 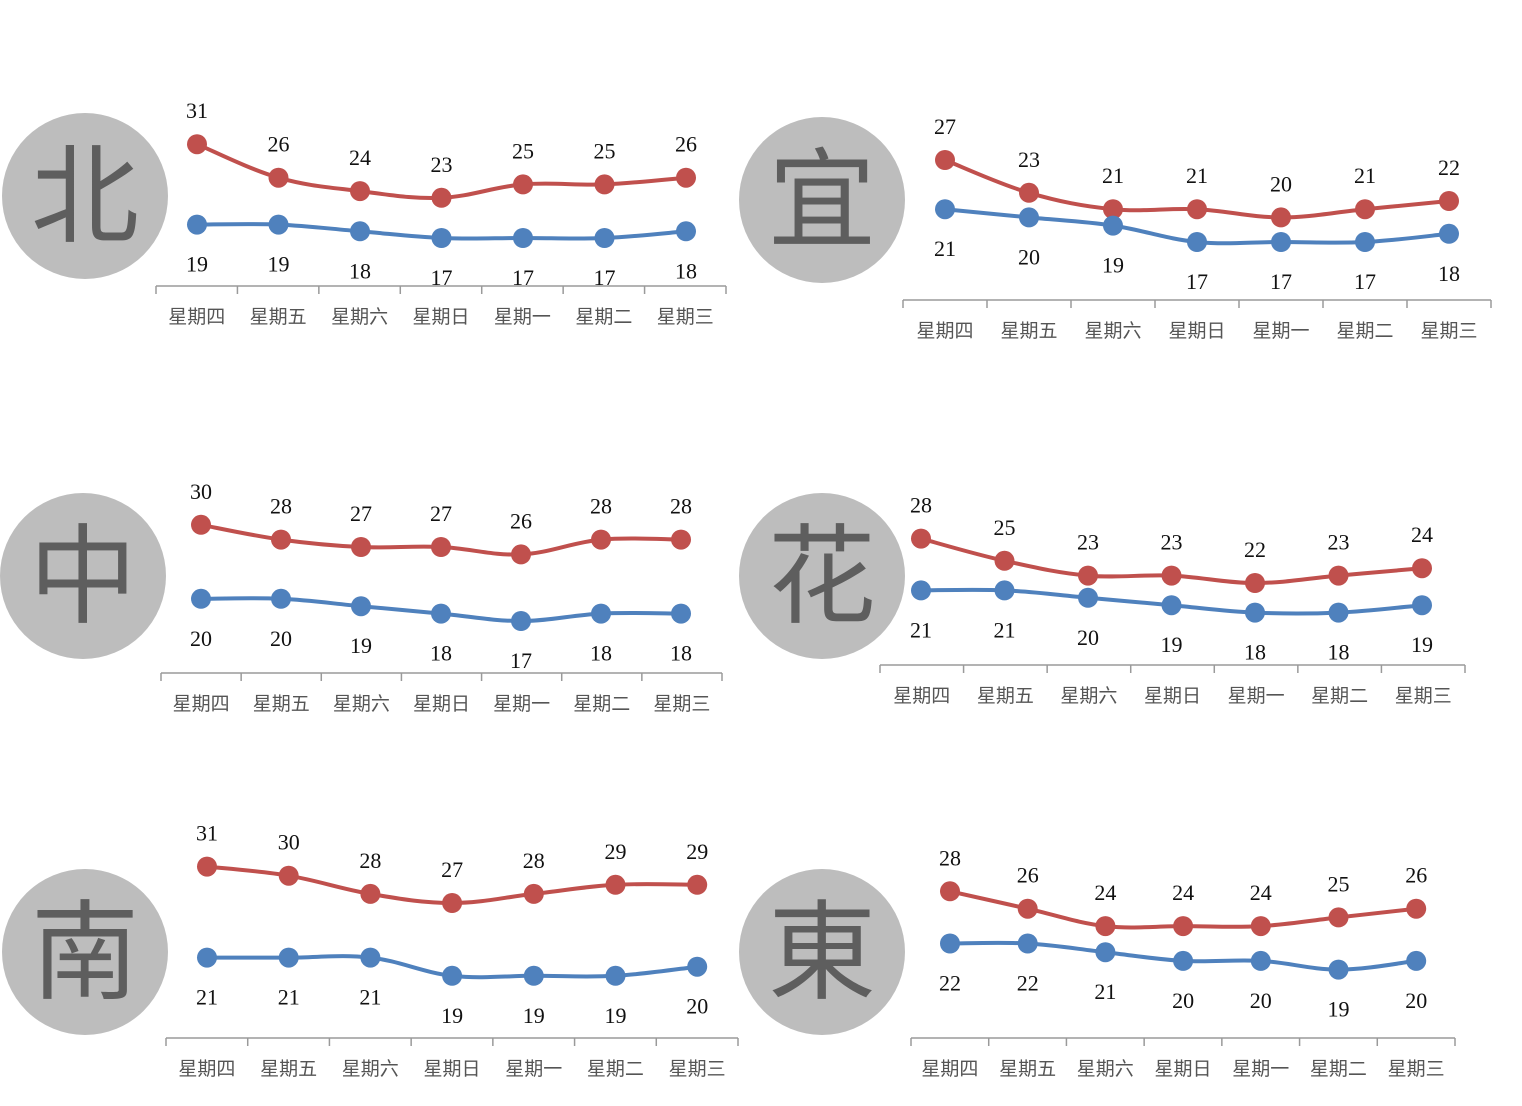 I want to click on high-temp-label: 24, so click(x=1261, y=892).